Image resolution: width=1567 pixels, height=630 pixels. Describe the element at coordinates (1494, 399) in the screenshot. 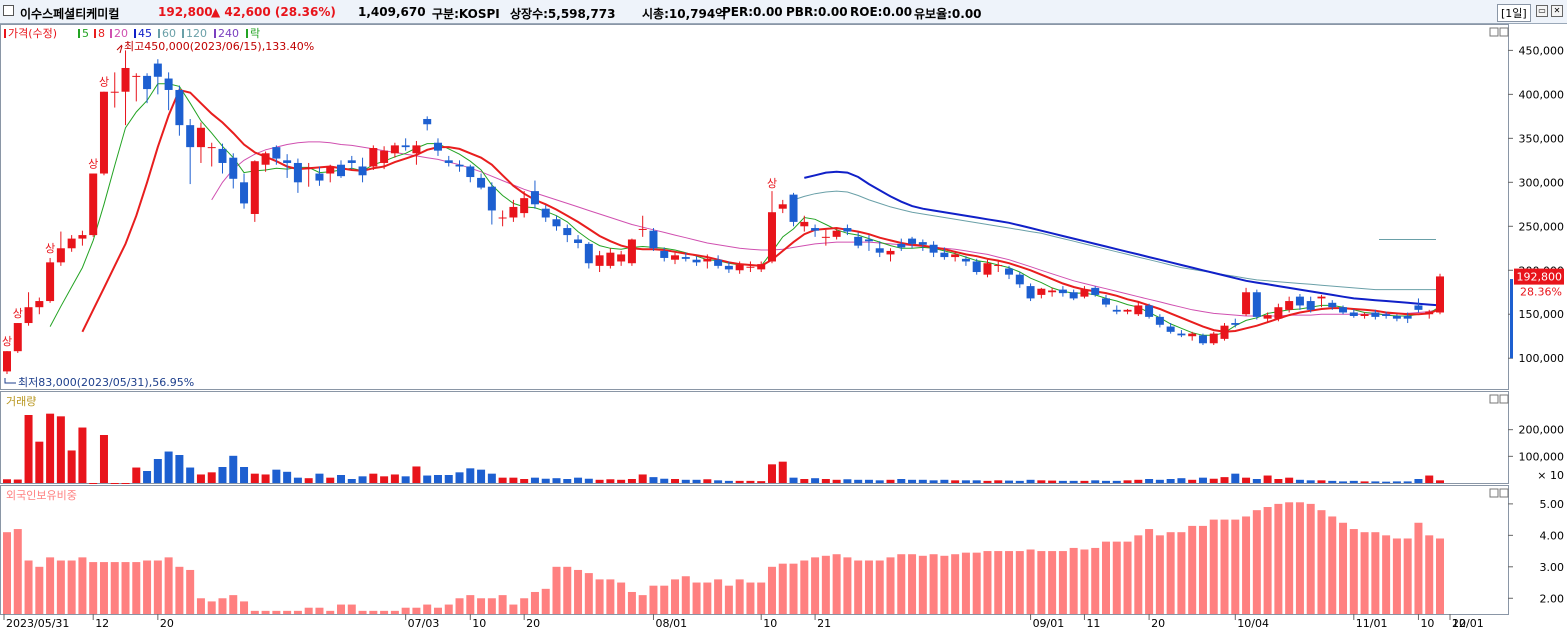

I see `panel-minimize-icon` at that location.